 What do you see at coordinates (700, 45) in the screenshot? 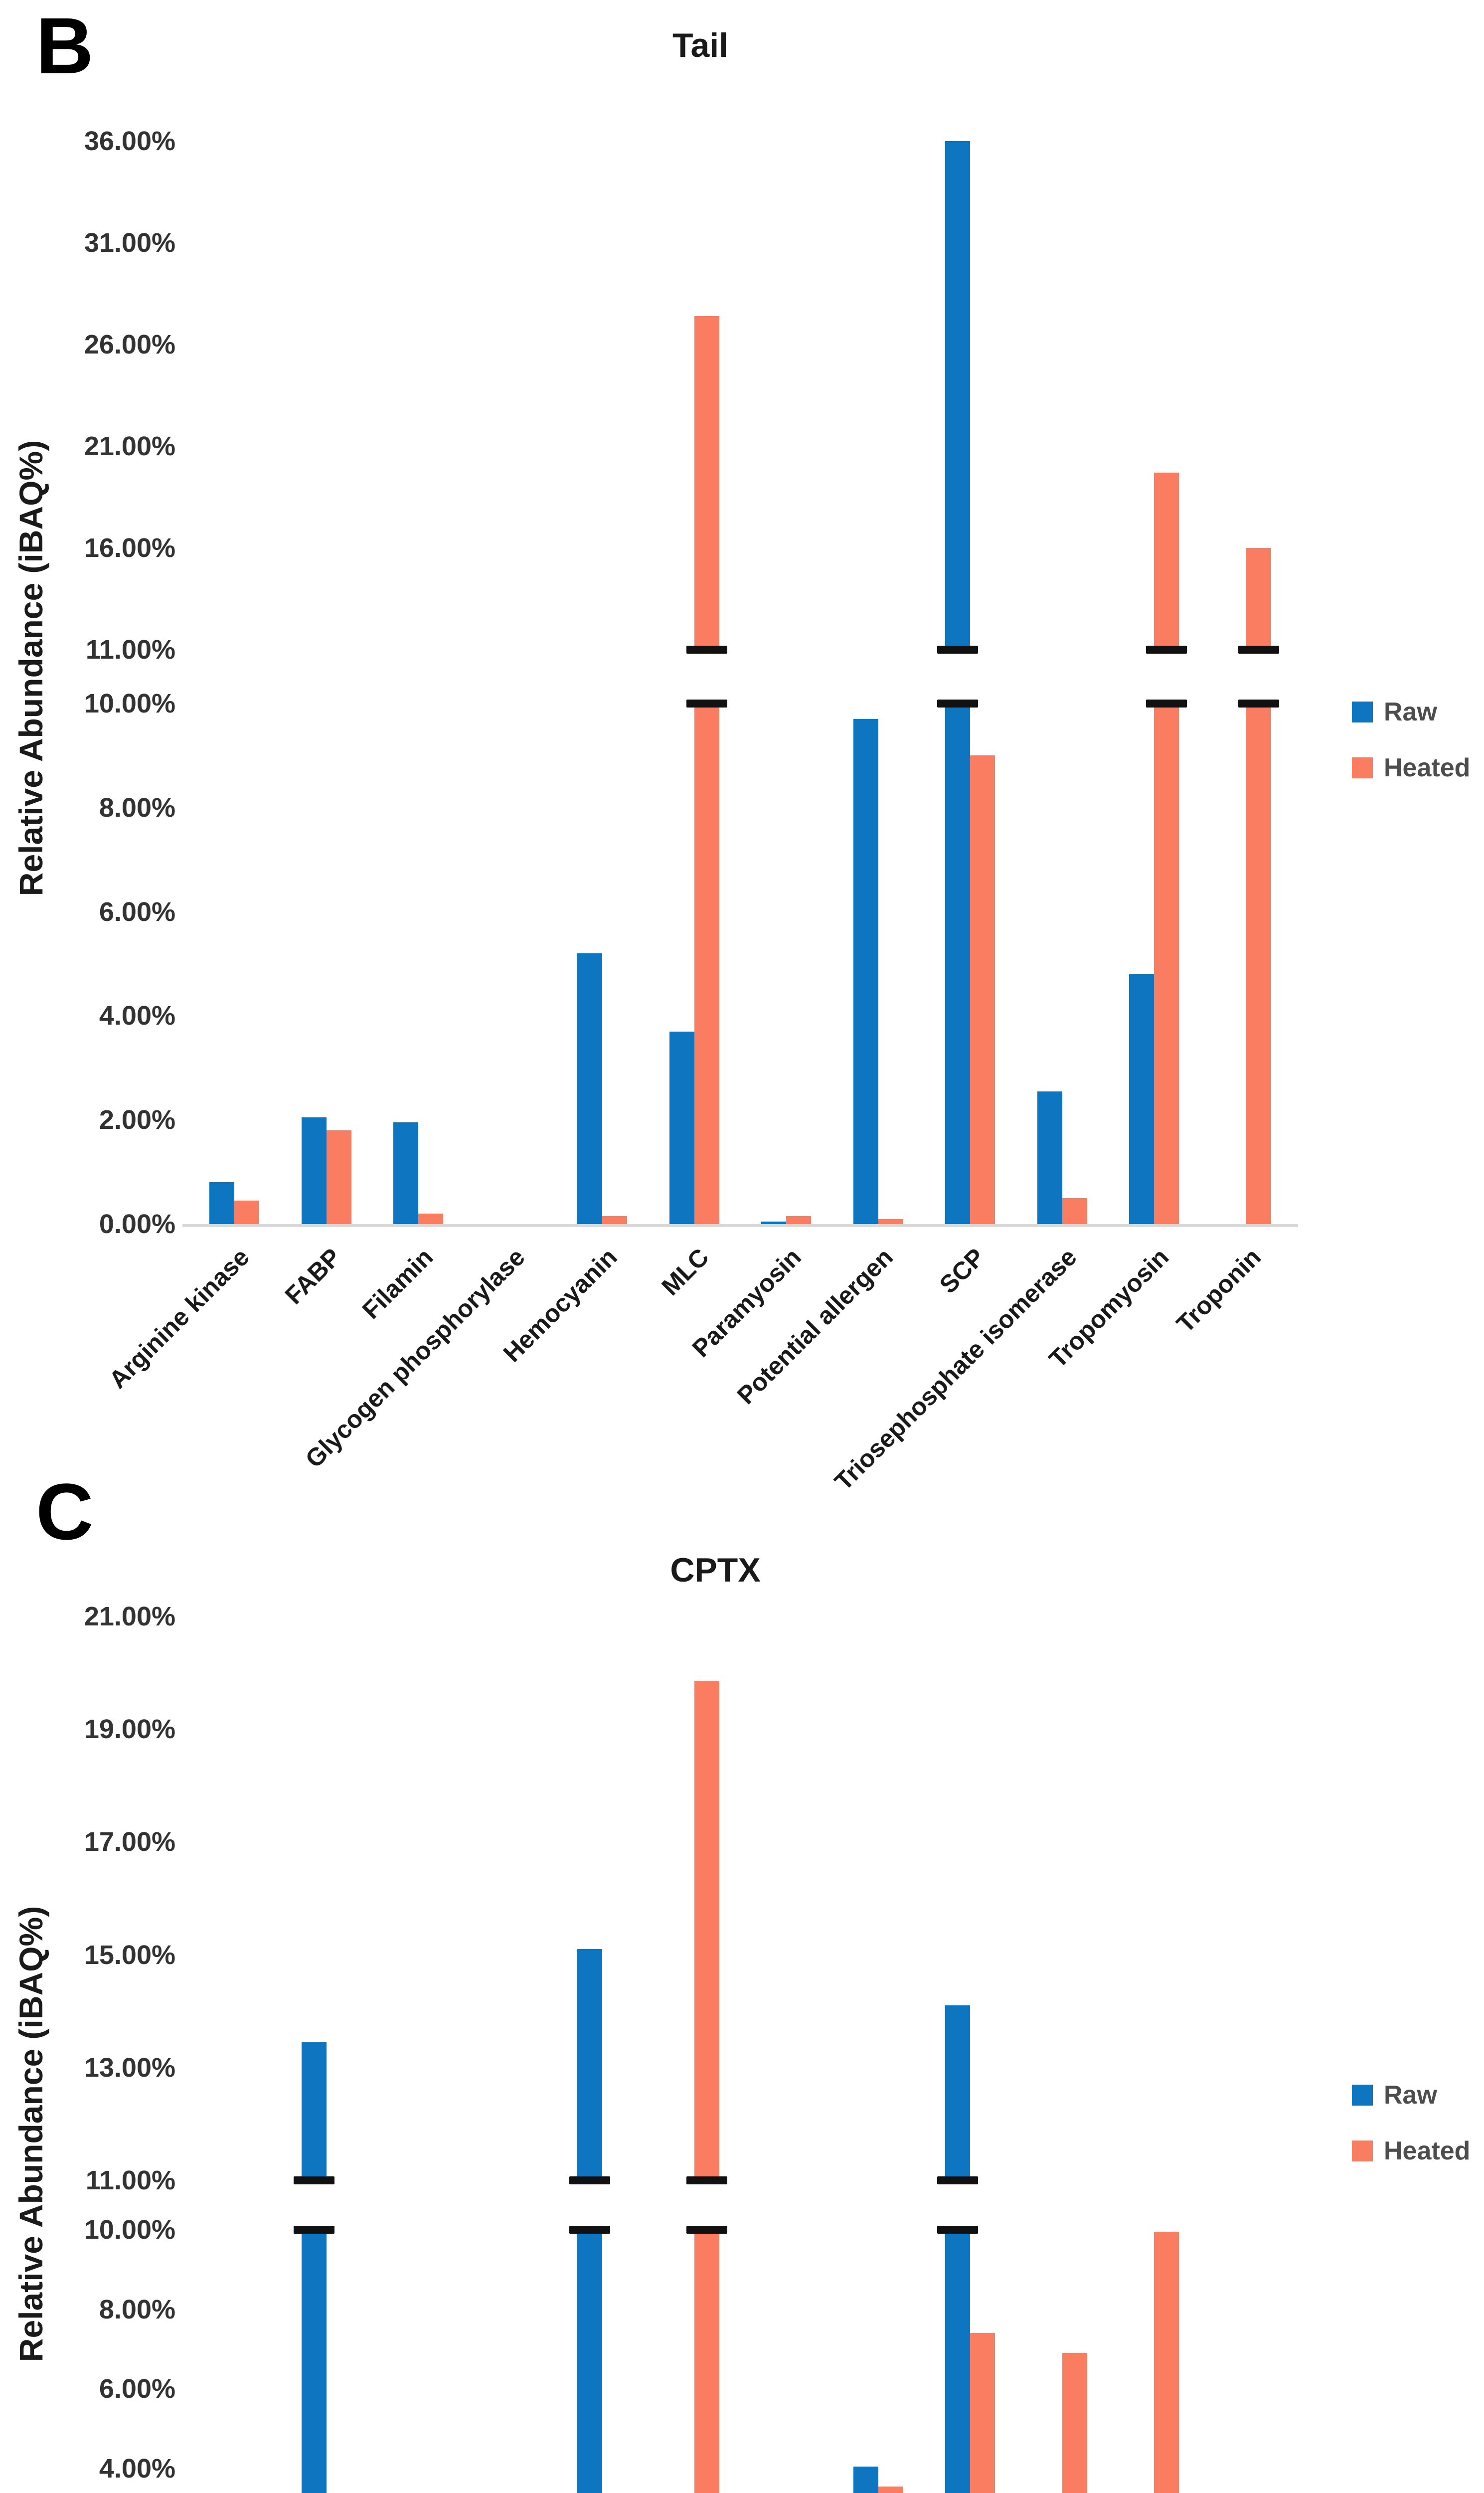
I see `chart-title-tail: Tail` at bounding box center [700, 45].